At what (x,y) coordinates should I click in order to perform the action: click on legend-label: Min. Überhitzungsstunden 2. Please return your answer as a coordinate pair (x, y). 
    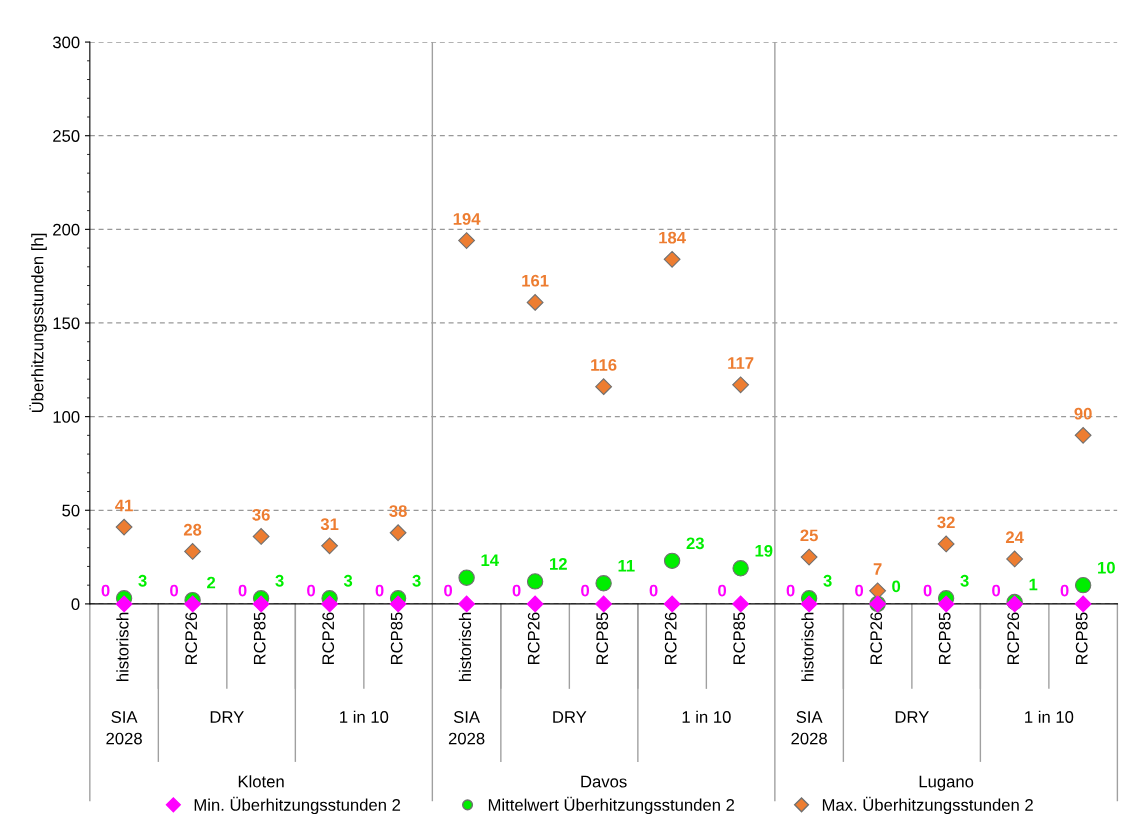
    Looking at the image, I should click on (297, 805).